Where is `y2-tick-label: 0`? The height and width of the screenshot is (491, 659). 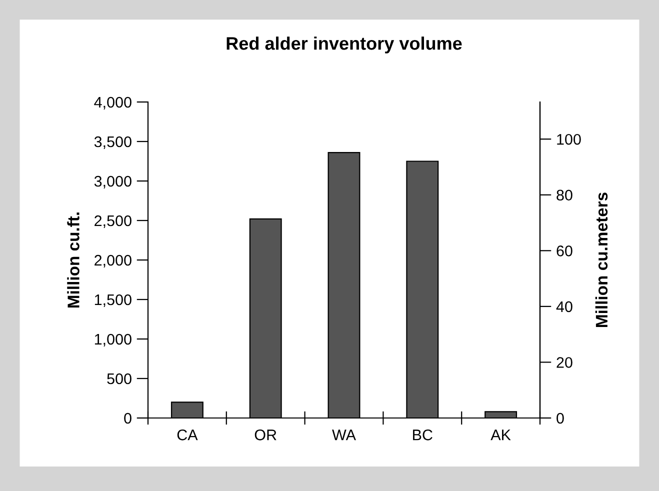 y2-tick-label: 0 is located at coordinates (560, 418).